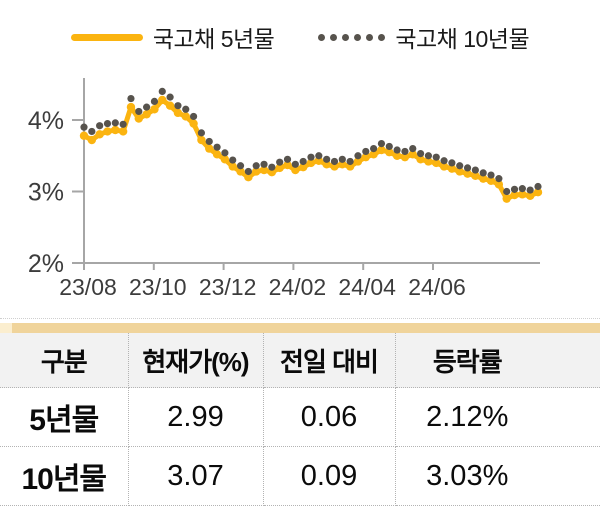 The width and height of the screenshot is (600, 506). Describe the element at coordinates (352, 37) in the screenshot. I see `dotted-line-swatch-icon` at that location.